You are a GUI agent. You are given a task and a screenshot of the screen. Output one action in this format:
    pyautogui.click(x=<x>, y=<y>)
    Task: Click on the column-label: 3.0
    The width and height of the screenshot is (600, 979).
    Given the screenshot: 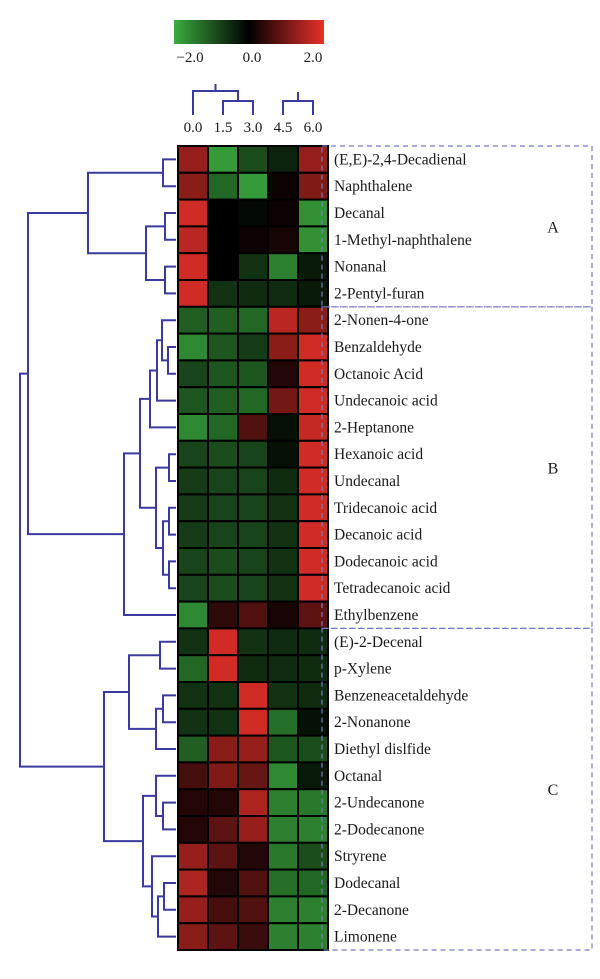 What is the action you would take?
    pyautogui.click(x=253, y=128)
    